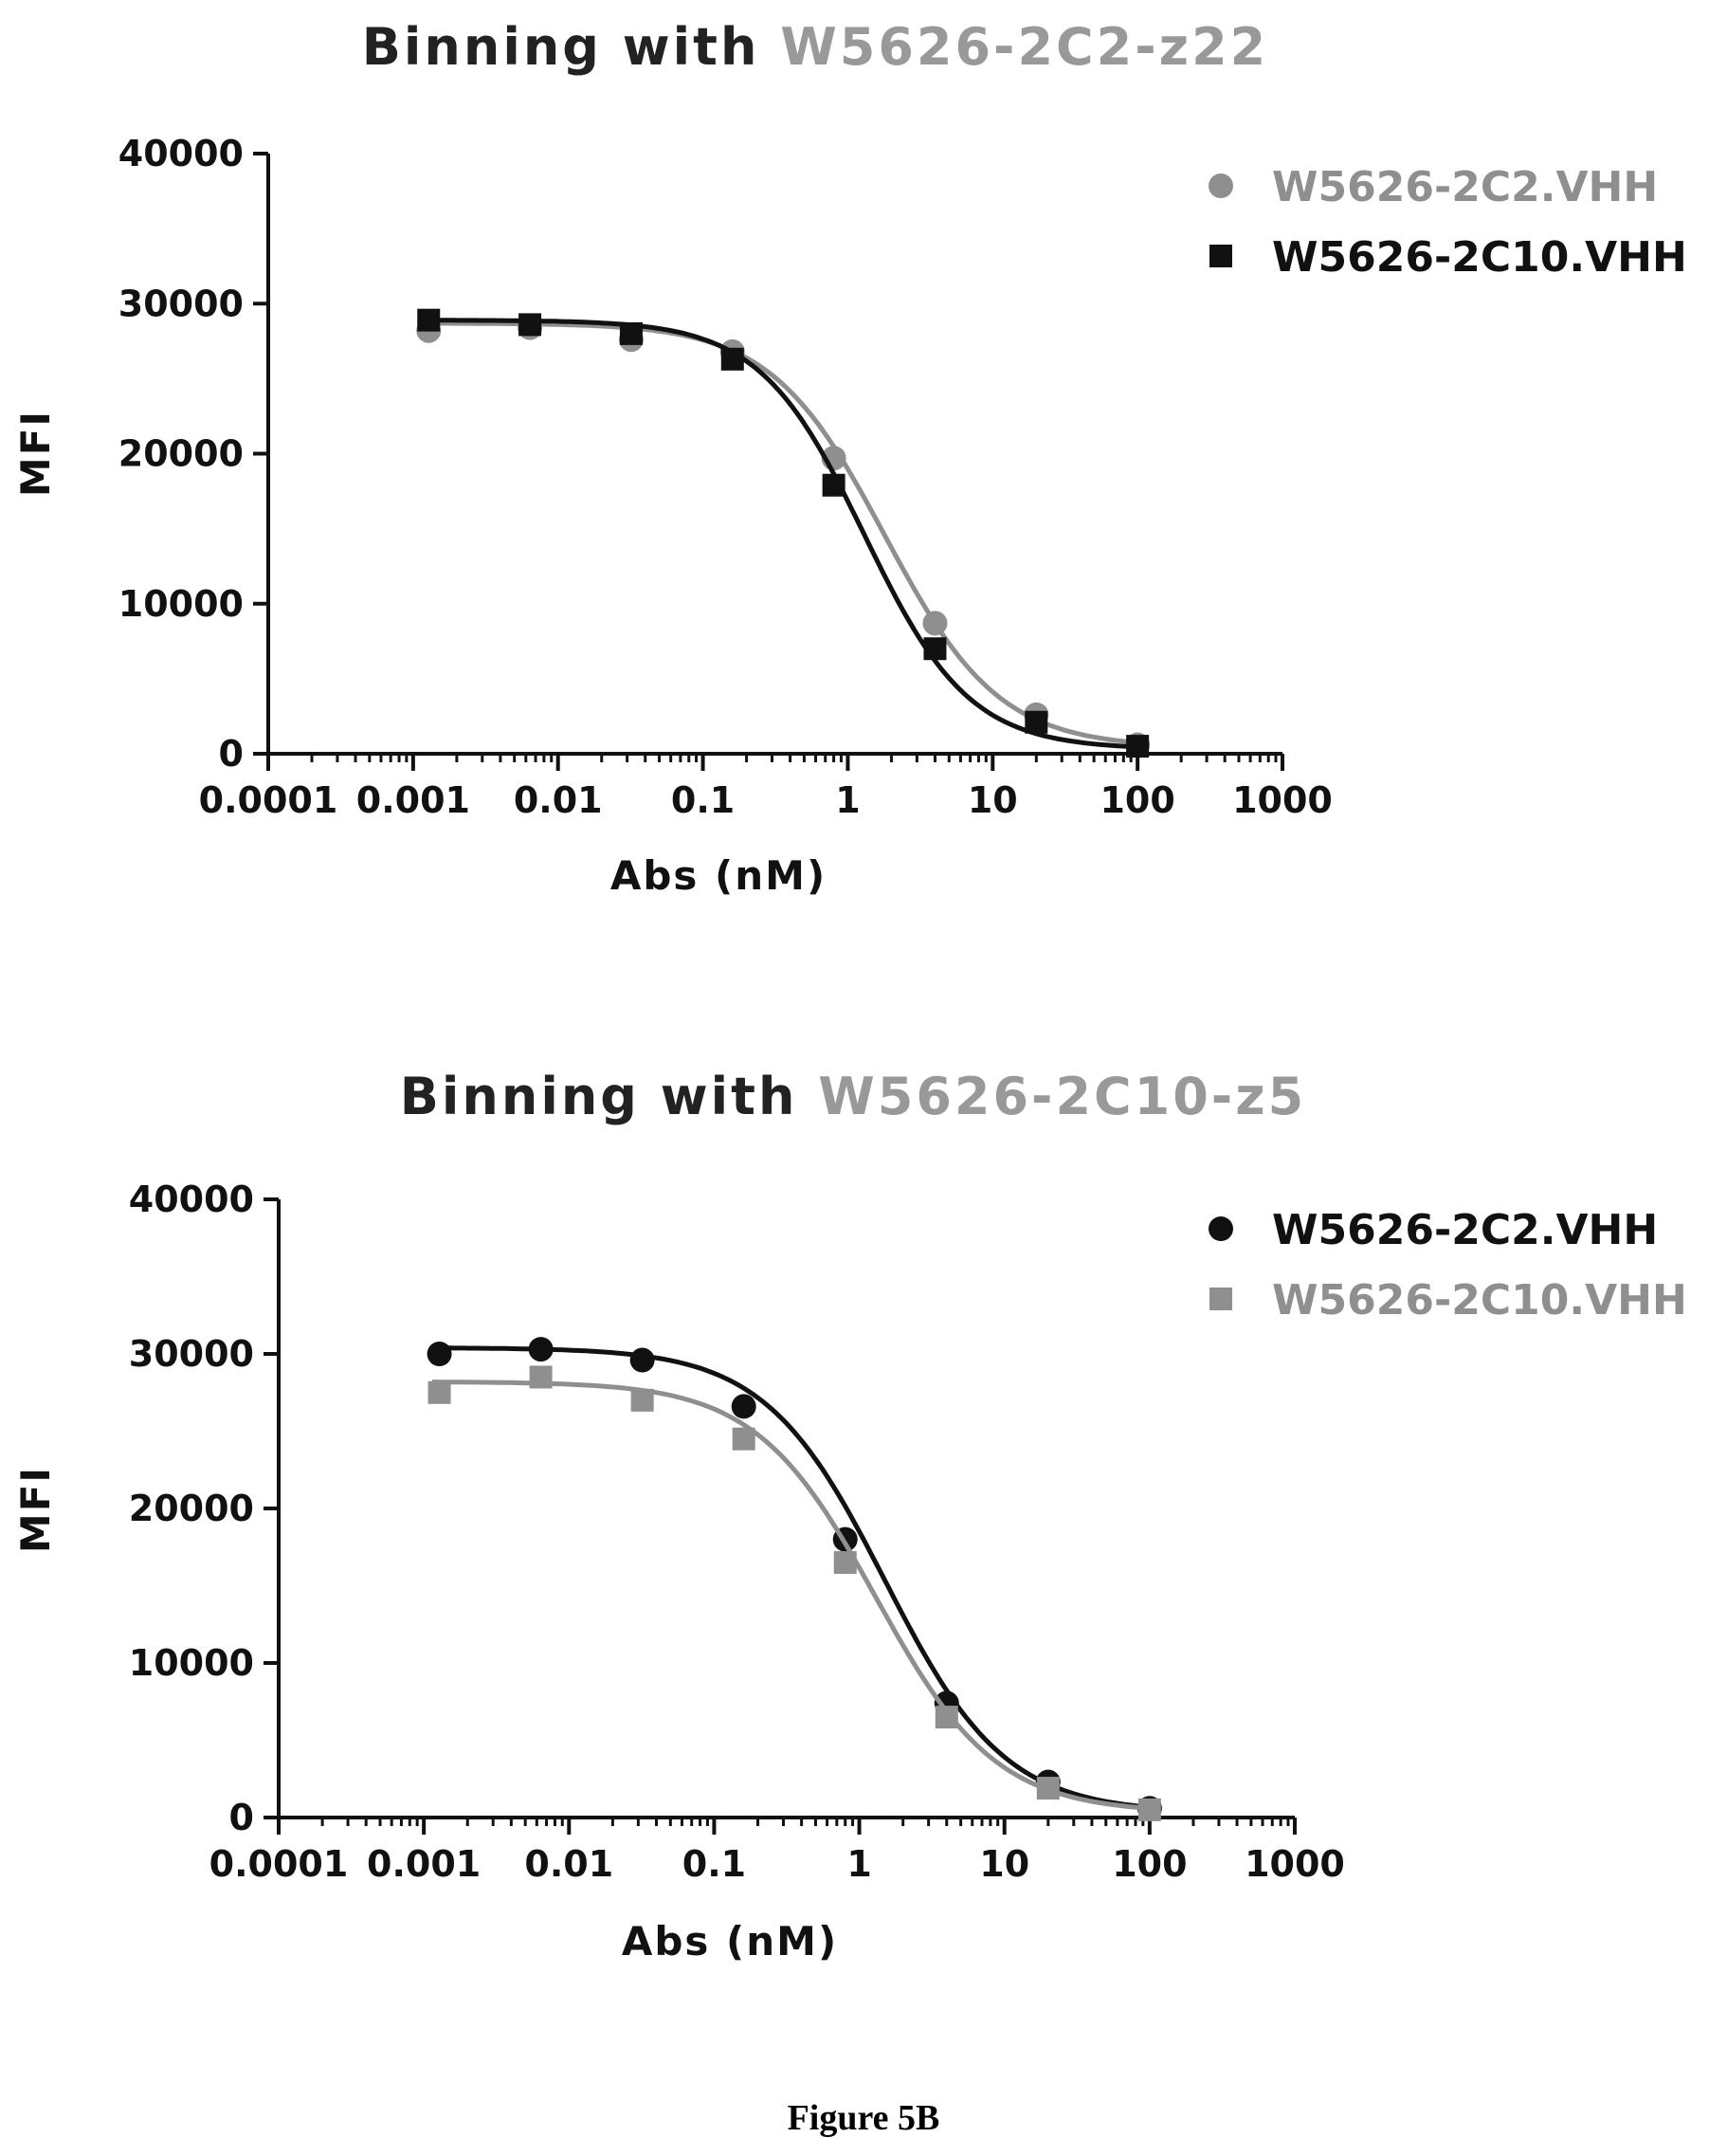 This screenshot has height=2156, width=1727. I want to click on chart-title: Binning with W5626-2C10-z5, so click(853, 1097).